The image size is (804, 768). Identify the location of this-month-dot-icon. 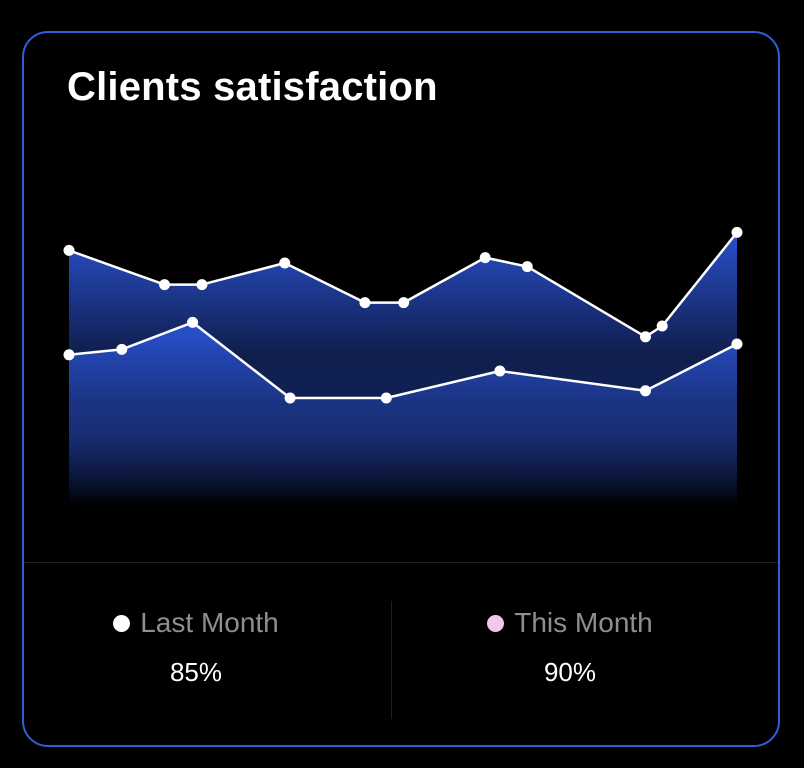
(496, 623).